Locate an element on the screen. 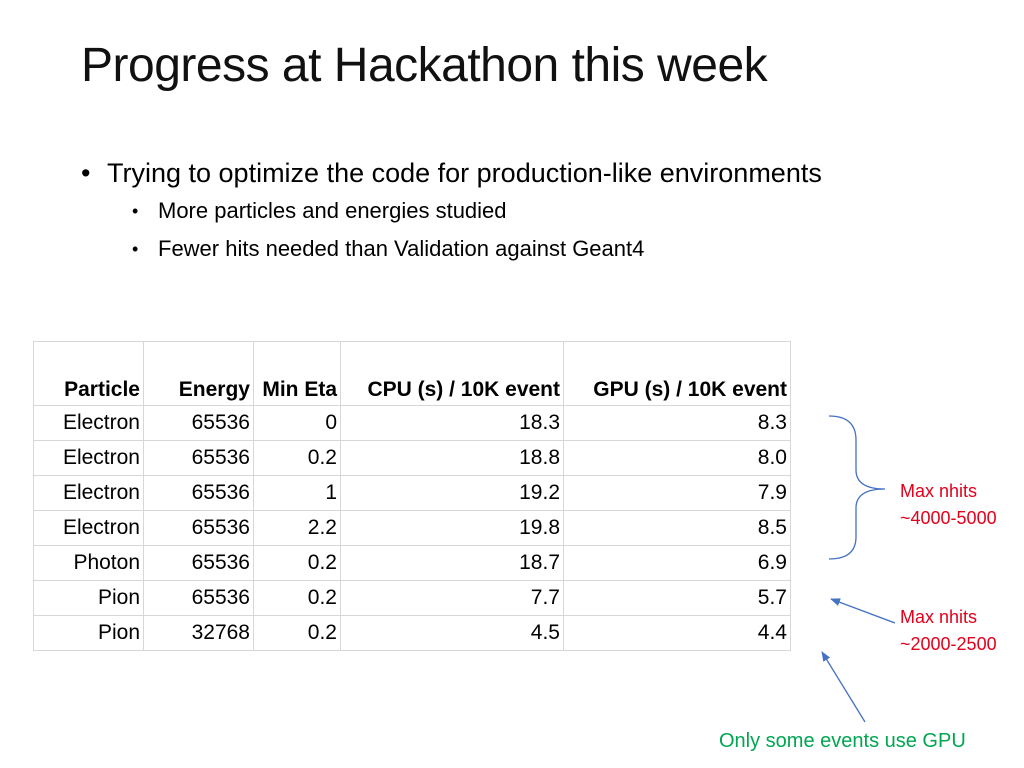 The width and height of the screenshot is (1024, 768). cell-cpu: 18.8 is located at coordinates (452, 458).